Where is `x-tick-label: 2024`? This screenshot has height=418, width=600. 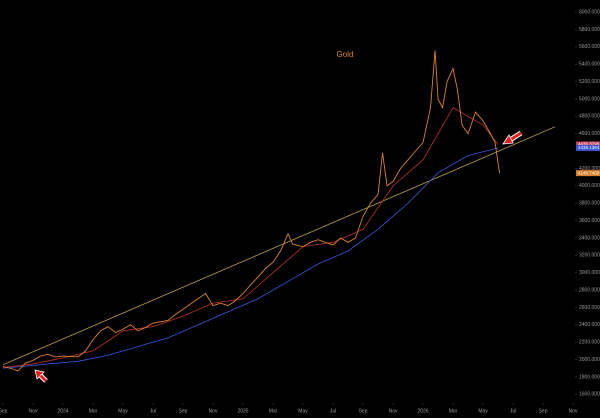
x-tick-label: 2024 is located at coordinates (62, 411).